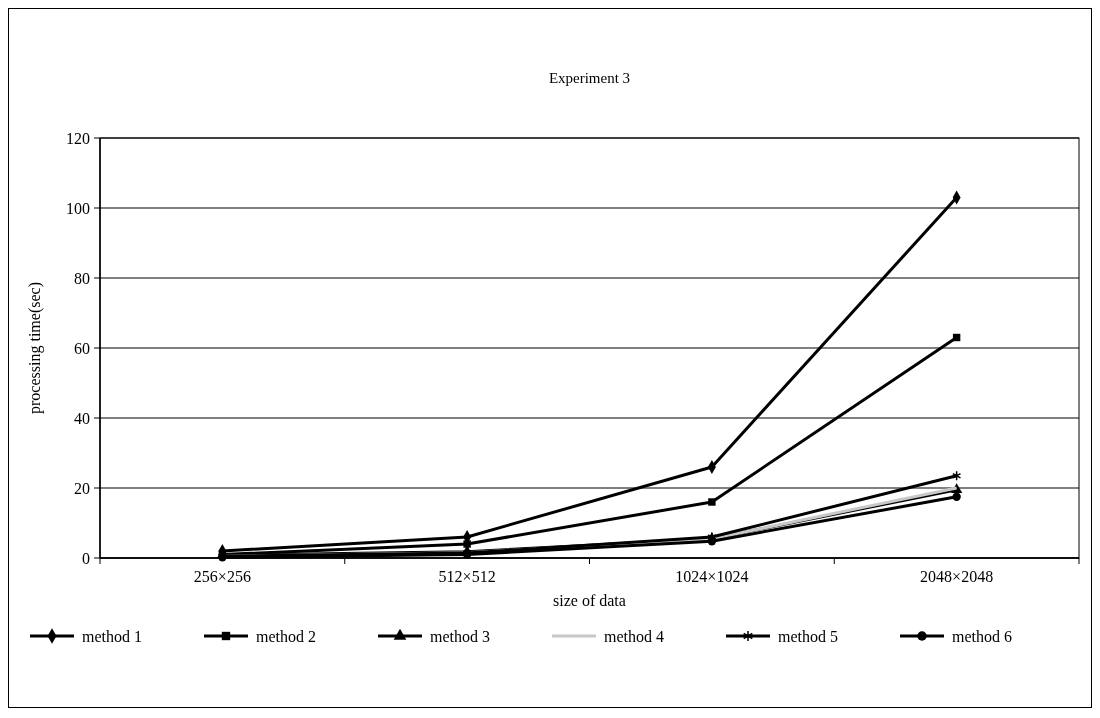 The height and width of the screenshot is (718, 1100). What do you see at coordinates (82, 278) in the screenshot?
I see `y-tick-label: 80` at bounding box center [82, 278].